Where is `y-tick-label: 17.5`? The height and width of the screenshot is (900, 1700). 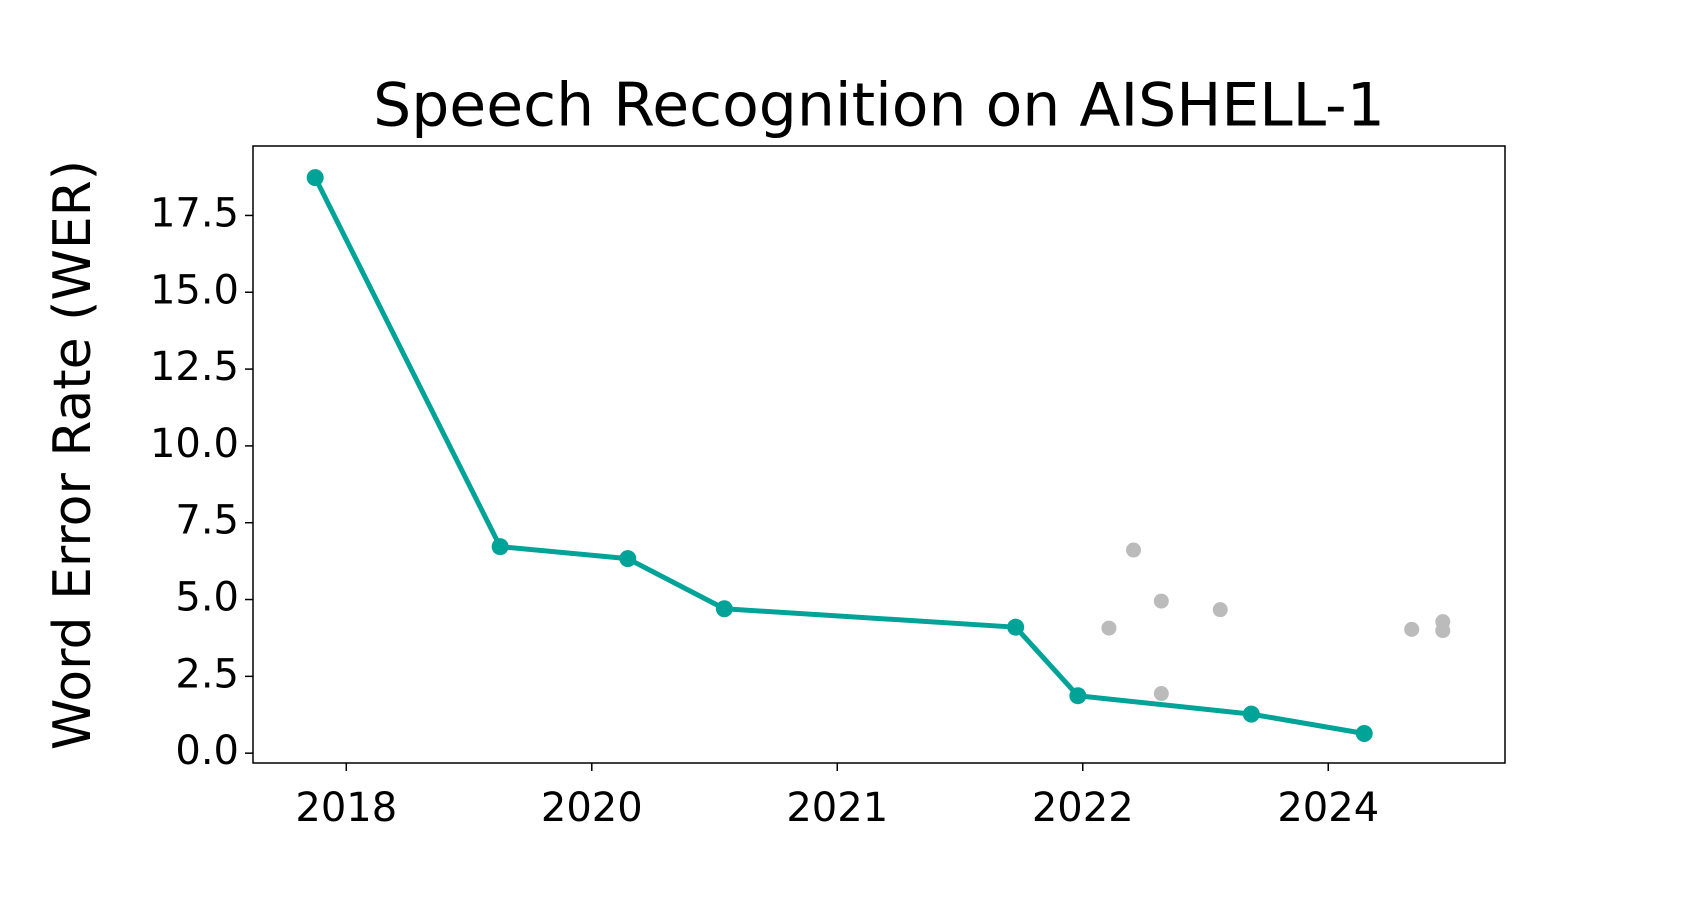
y-tick-label: 17.5 is located at coordinates (194, 213).